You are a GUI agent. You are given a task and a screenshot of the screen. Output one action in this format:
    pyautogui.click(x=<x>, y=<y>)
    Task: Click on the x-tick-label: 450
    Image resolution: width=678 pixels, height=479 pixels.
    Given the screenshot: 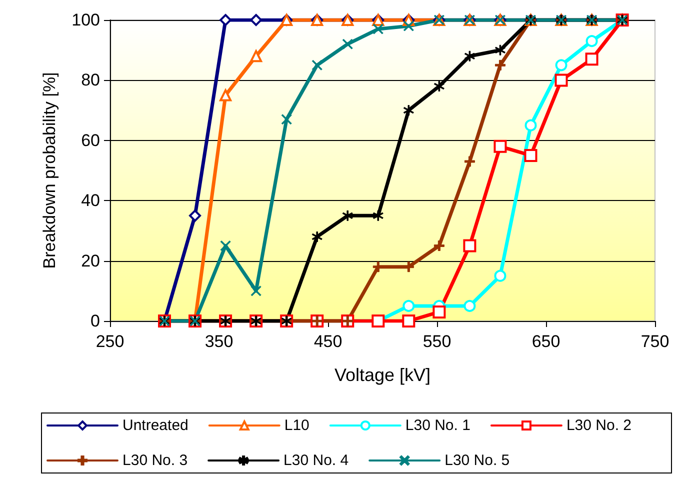 What is the action you would take?
    pyautogui.click(x=328, y=341)
    